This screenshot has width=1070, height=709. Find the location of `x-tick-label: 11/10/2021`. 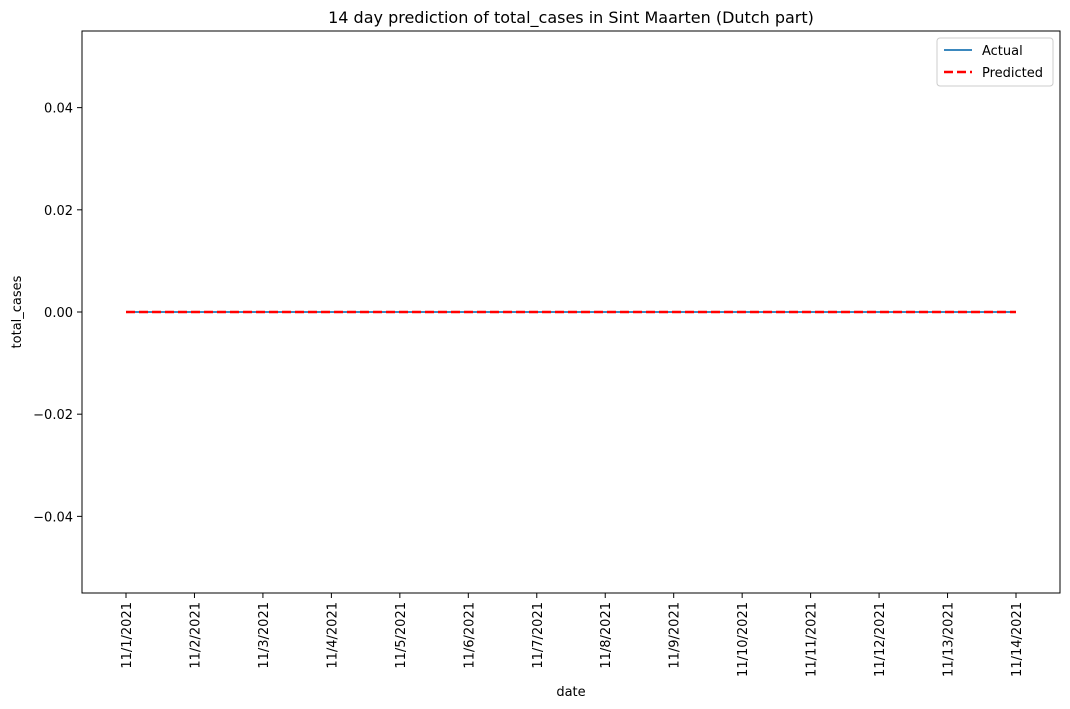

x-tick-label: 11/10/2021 is located at coordinates (743, 639).